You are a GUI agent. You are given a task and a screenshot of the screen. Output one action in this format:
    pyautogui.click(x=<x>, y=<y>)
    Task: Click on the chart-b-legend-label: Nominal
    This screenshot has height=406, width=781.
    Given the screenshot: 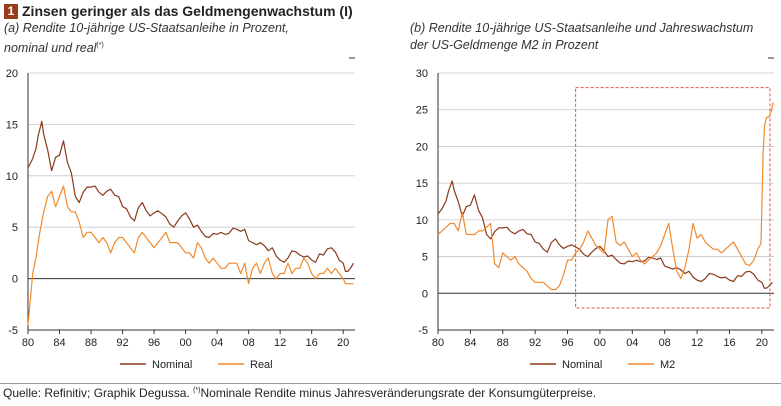 What is the action you would take?
    pyautogui.click(x=582, y=365)
    